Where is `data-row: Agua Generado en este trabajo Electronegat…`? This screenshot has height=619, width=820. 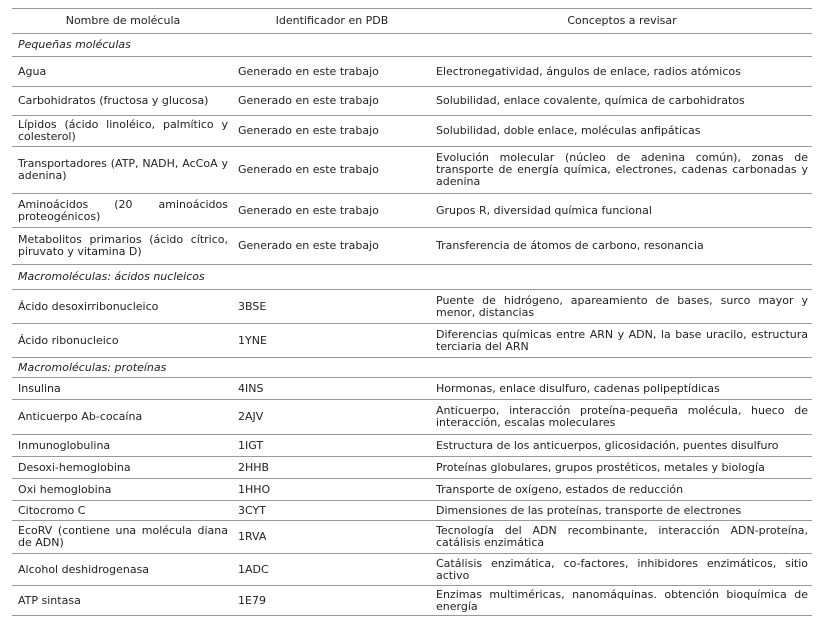 data-row: Agua Generado en este trabajo Electronegat… is located at coordinates (412, 71).